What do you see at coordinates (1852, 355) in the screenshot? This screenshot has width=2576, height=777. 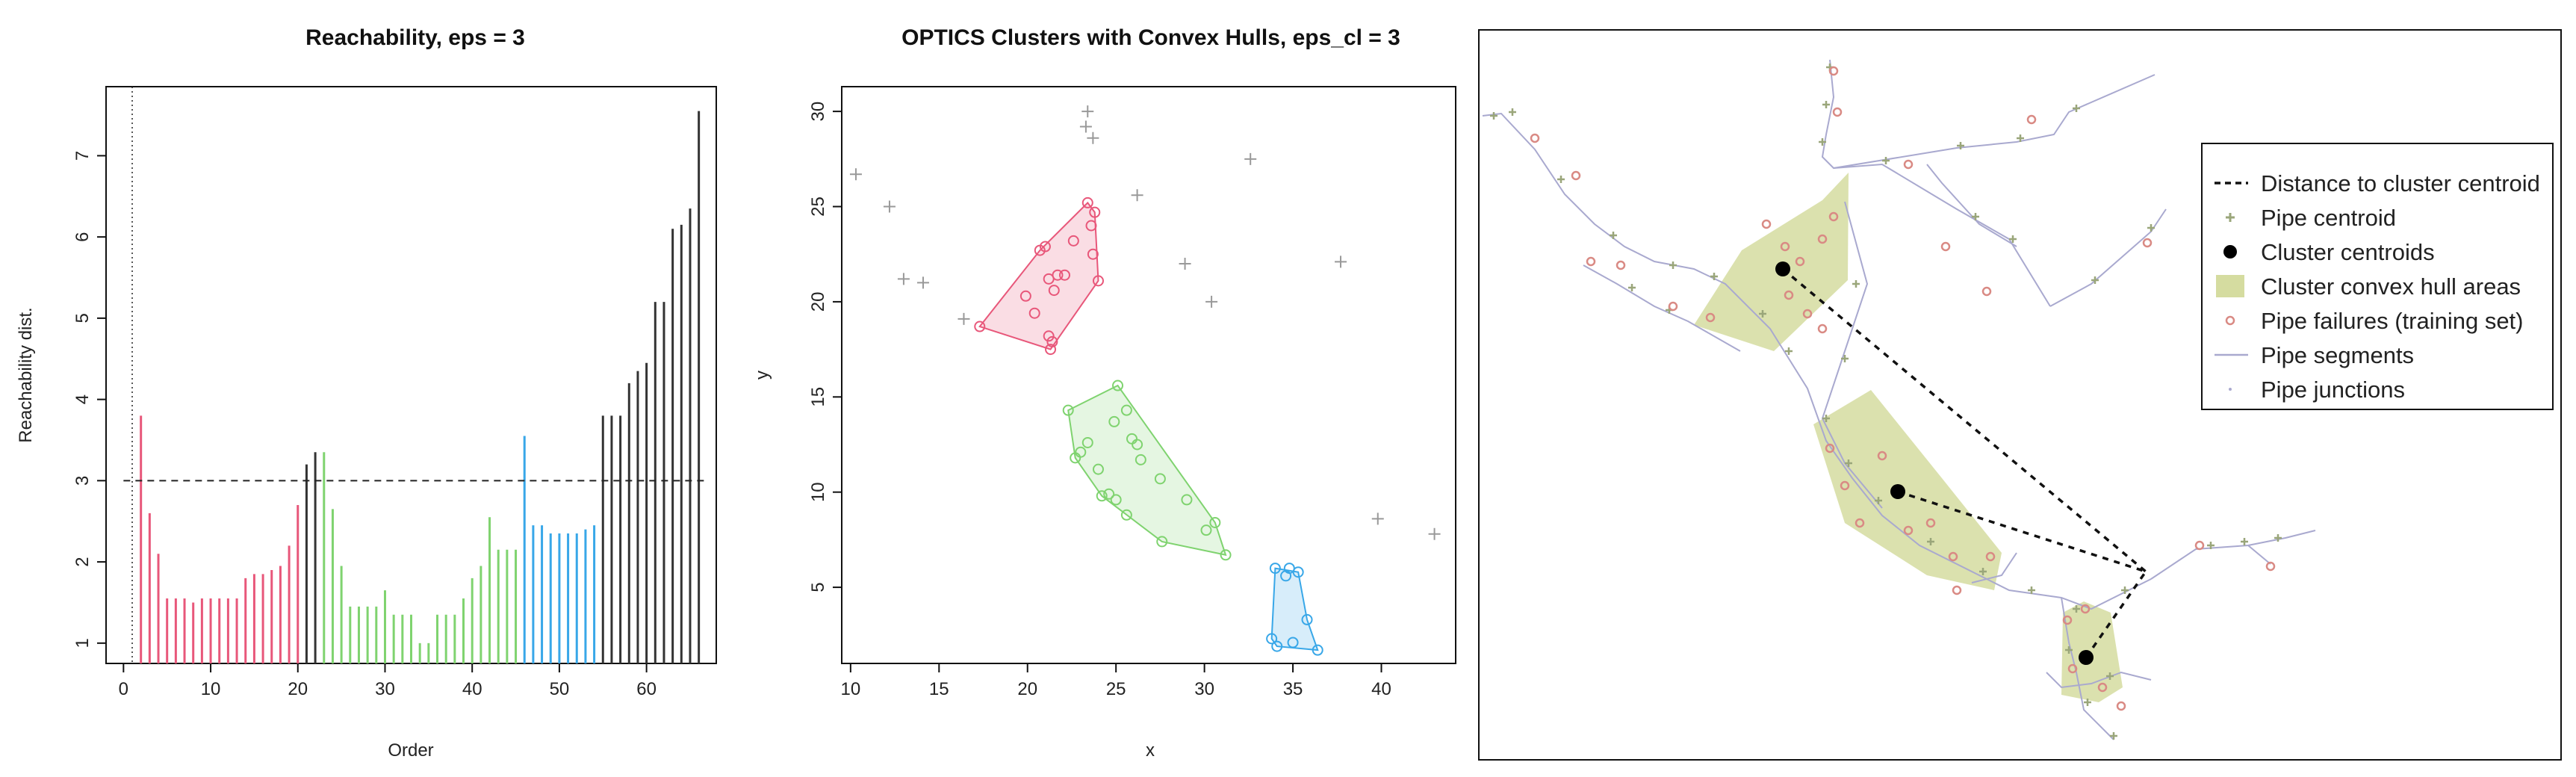 I see `pipe-middle-link` at bounding box center [1852, 355].